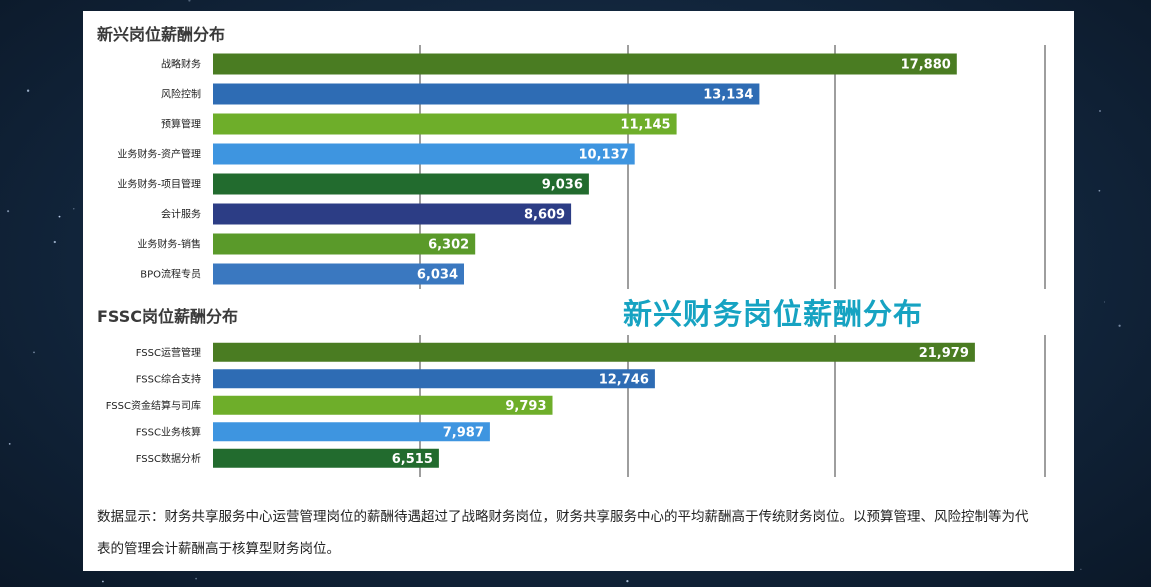 This screenshot has height=587, width=1151. Describe the element at coordinates (448, 245) in the screenshot. I see `value-label: 6,302` at that location.